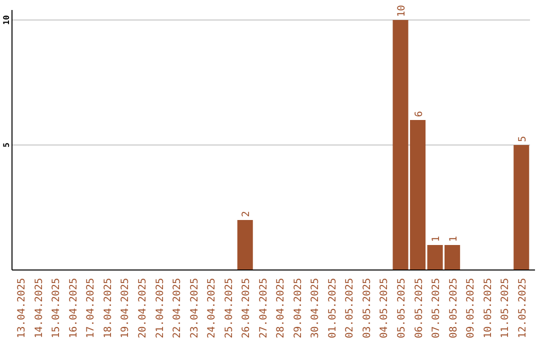 This screenshot has width=540, height=340. I want to click on x-tick-label: 22.04.2025, so click(178, 308).